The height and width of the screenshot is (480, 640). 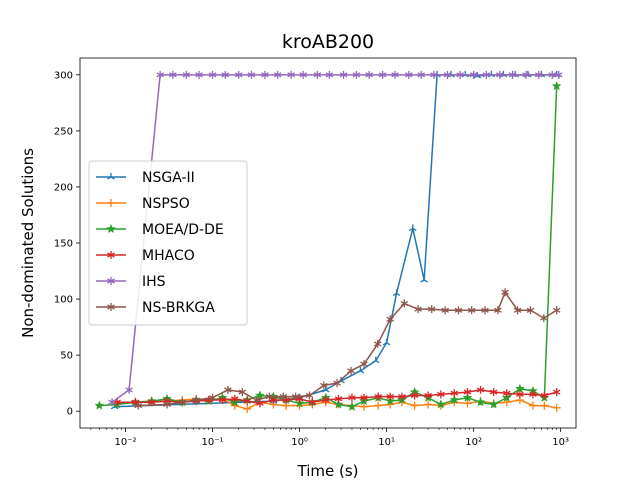 I want to click on legend-box, so click(x=168, y=243).